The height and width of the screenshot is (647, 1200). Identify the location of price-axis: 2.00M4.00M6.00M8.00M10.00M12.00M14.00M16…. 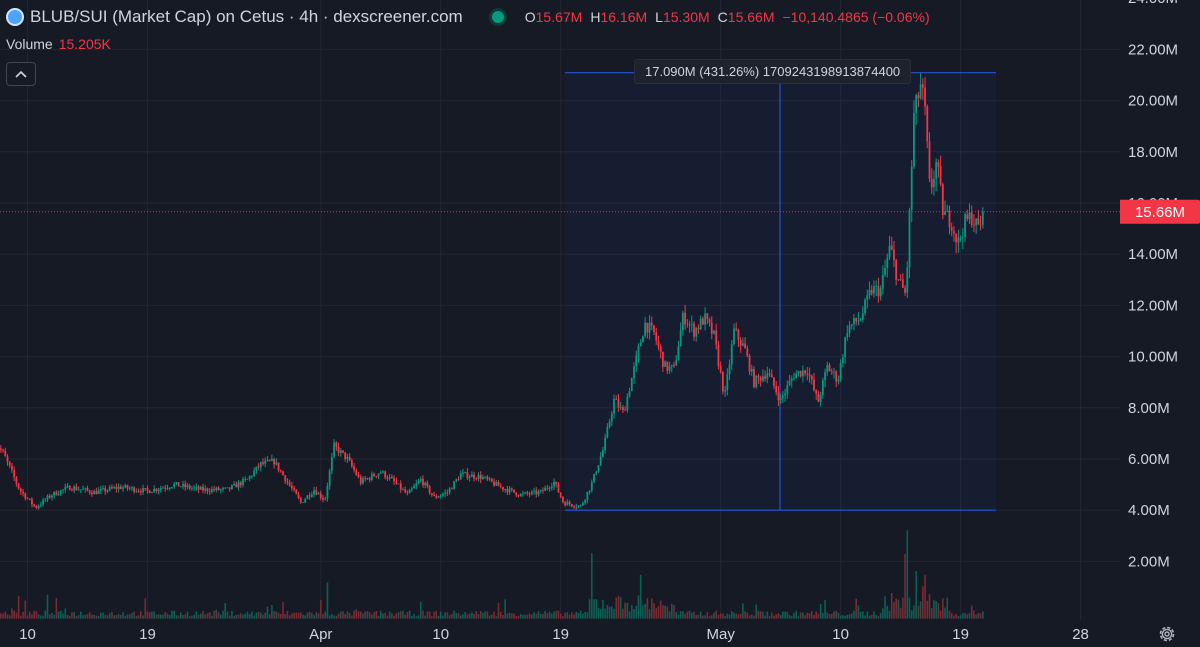
(1160, 310).